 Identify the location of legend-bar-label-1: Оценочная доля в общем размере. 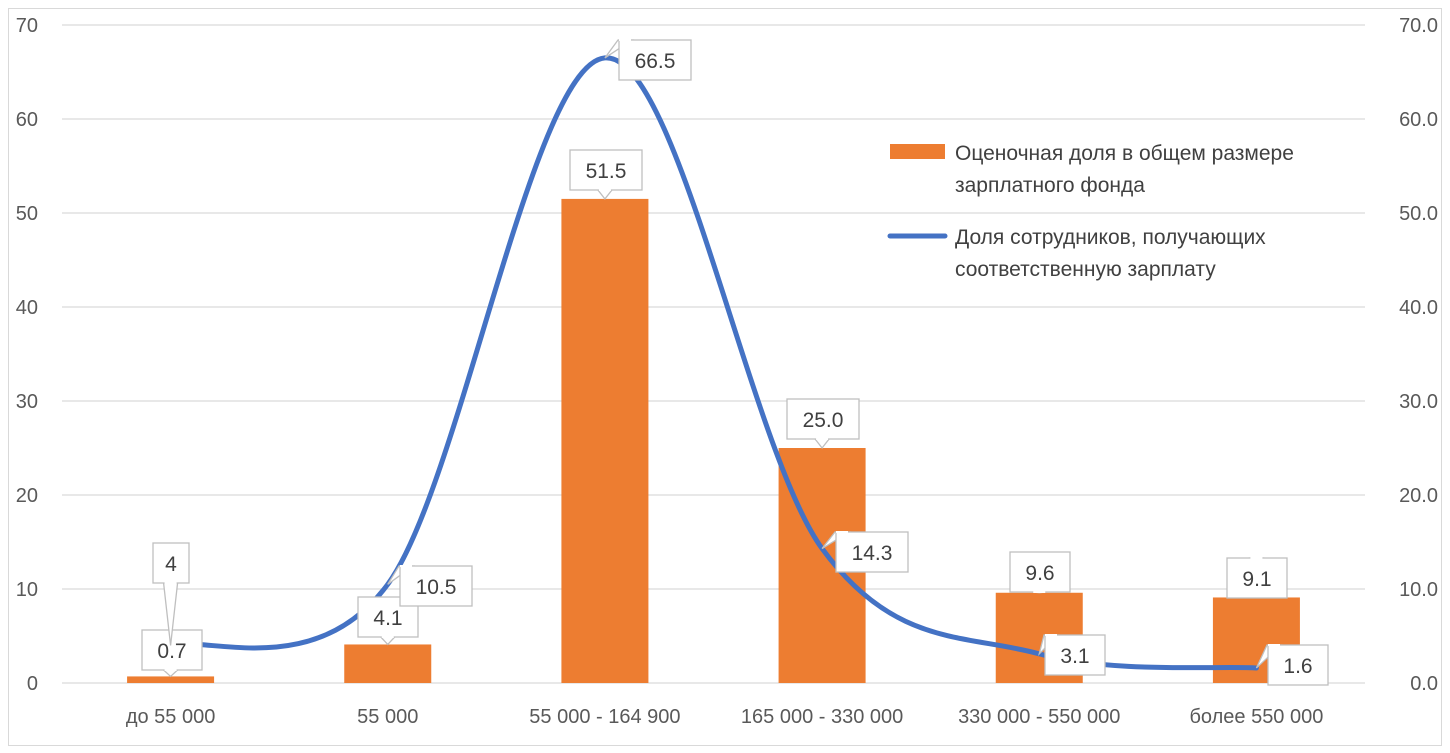
(1124, 153).